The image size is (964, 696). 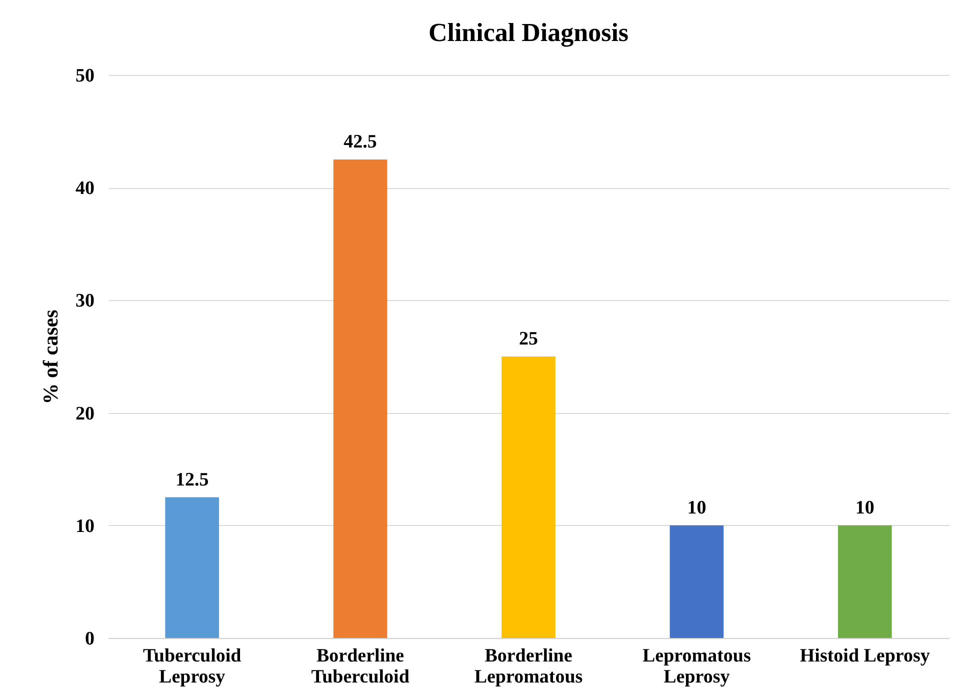 What do you see at coordinates (360, 667) in the screenshot?
I see `x-tick-label: Borderline Tuberculoid` at bounding box center [360, 667].